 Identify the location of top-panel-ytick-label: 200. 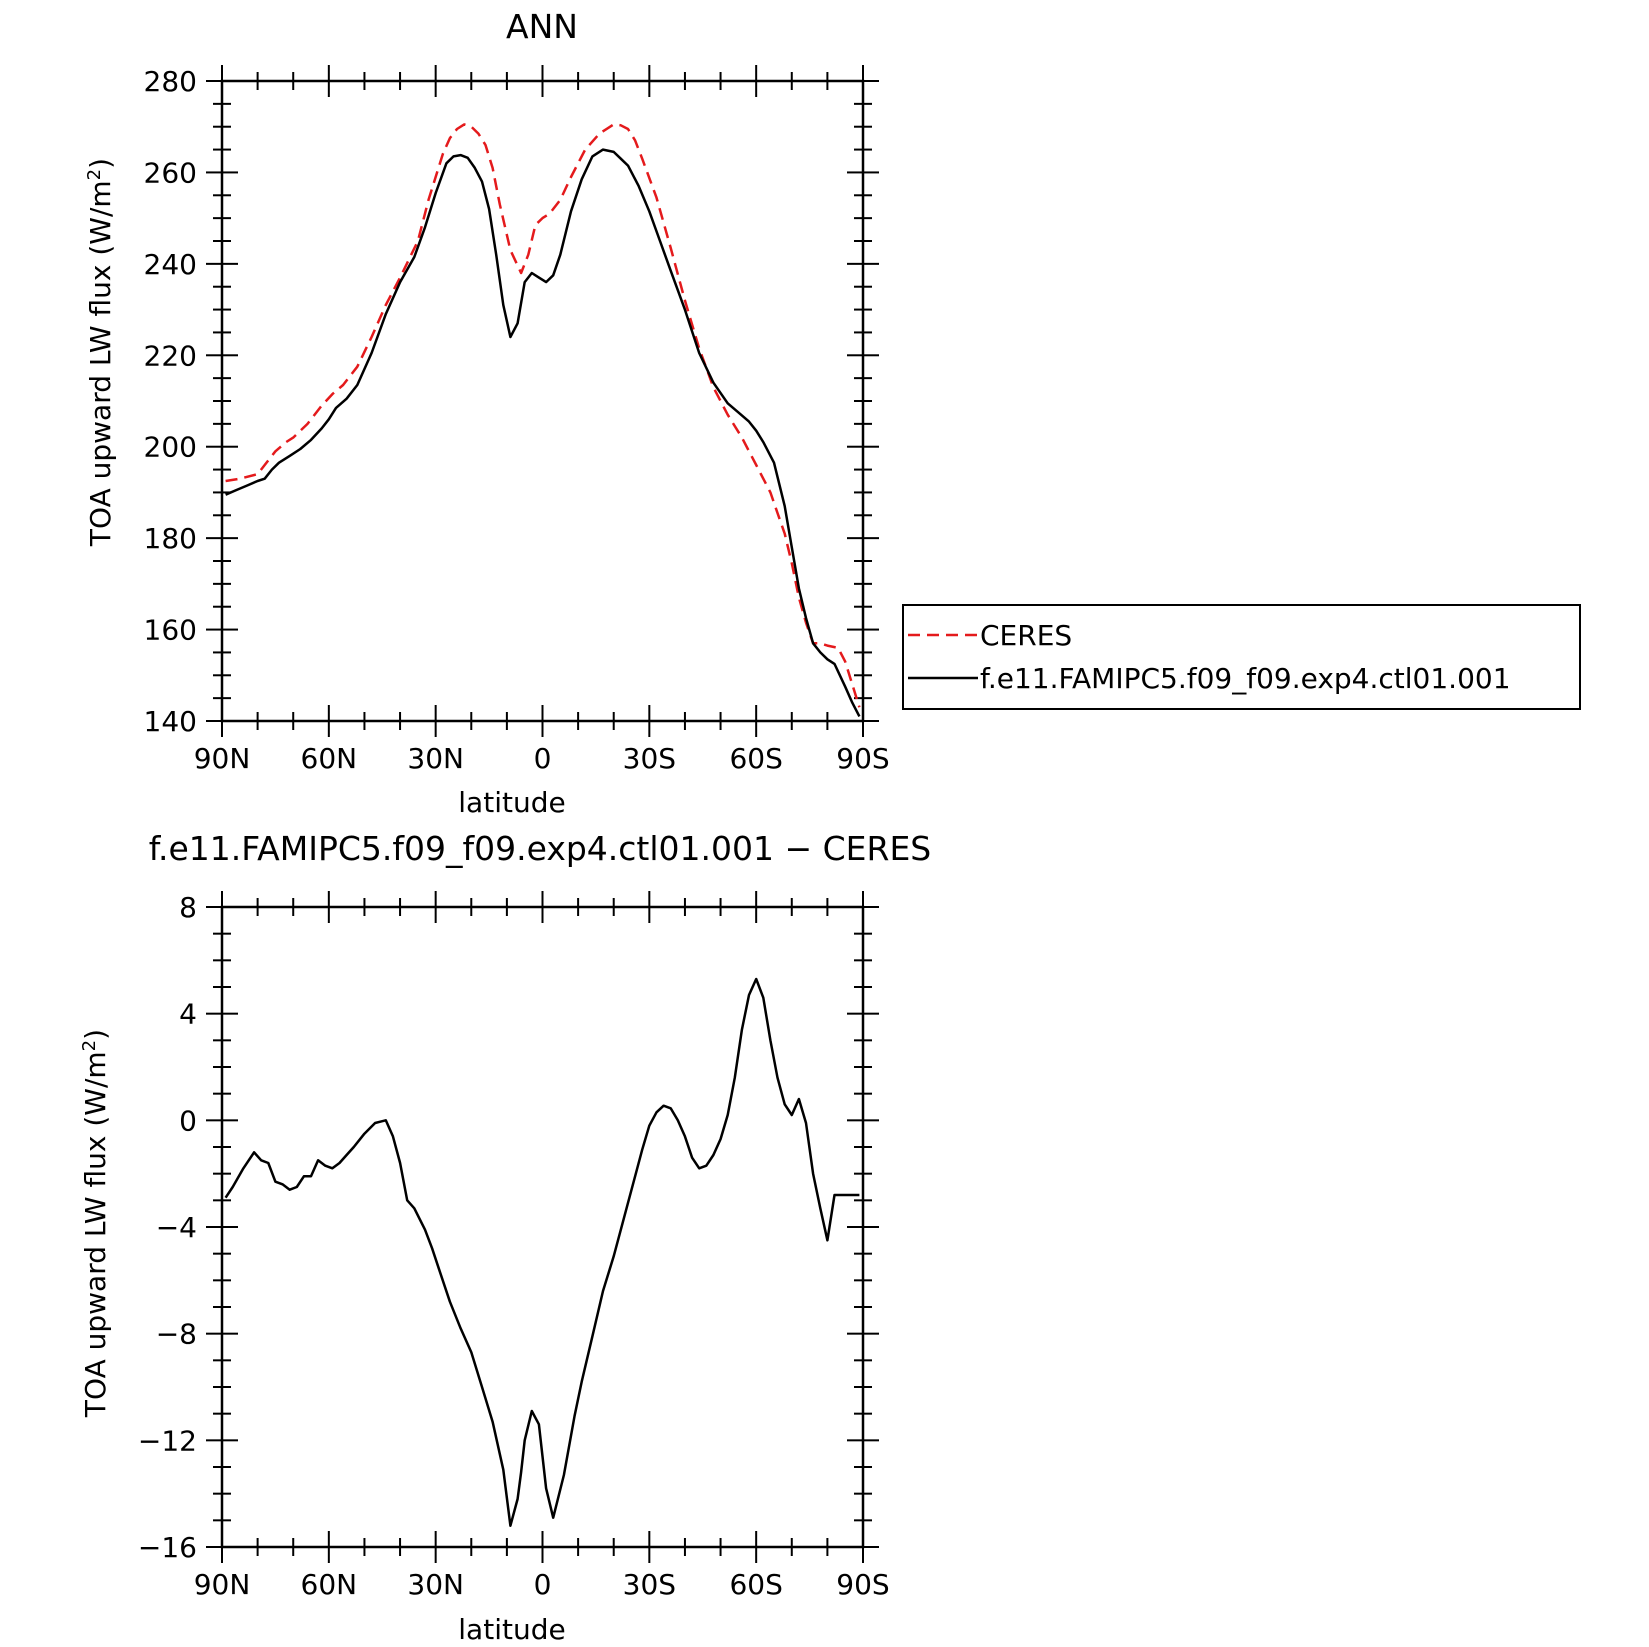
(170, 447).